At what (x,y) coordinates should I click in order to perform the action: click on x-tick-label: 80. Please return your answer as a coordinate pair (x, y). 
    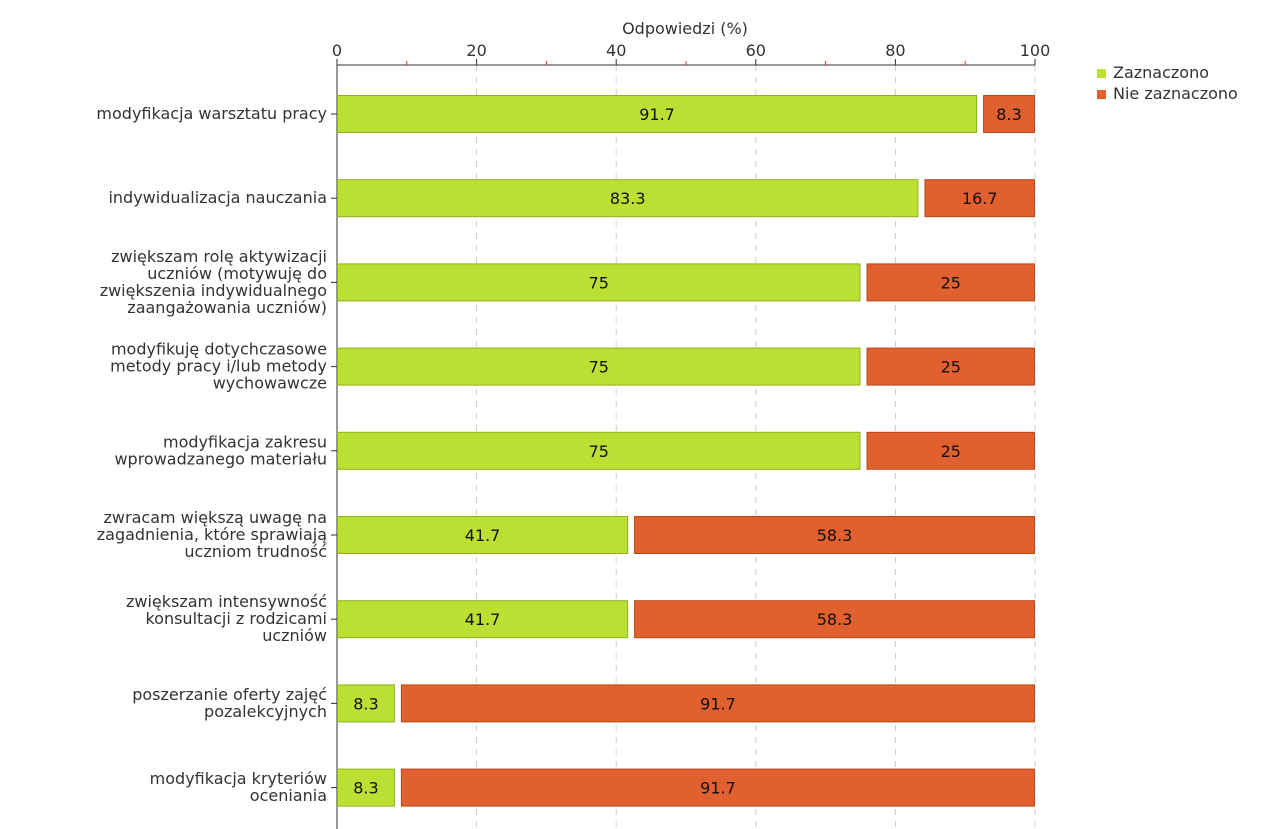
    Looking at the image, I should click on (895, 50).